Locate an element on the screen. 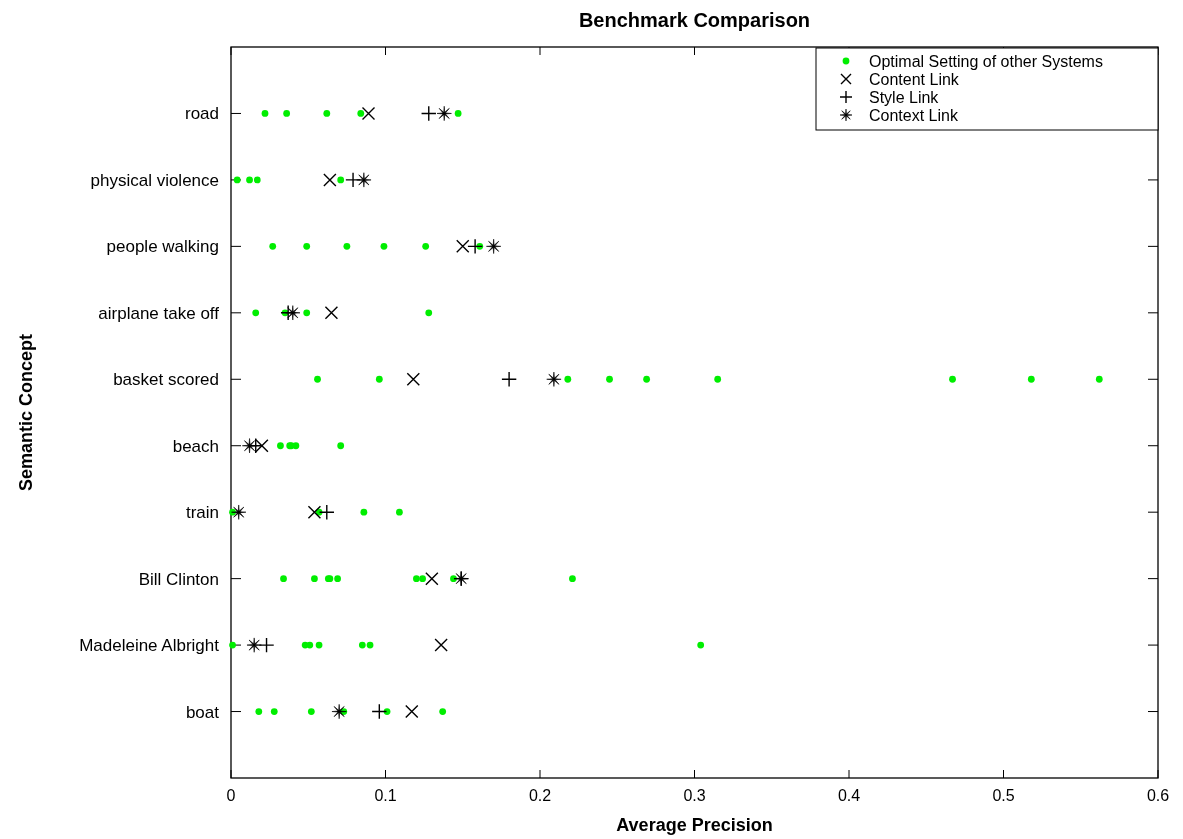  y-tick-label: beach is located at coordinates (195, 446).